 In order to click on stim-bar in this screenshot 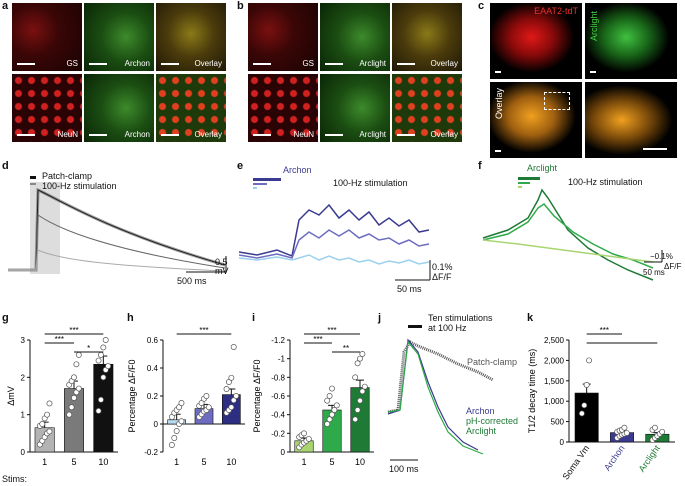, I will do `click(415, 326)`.